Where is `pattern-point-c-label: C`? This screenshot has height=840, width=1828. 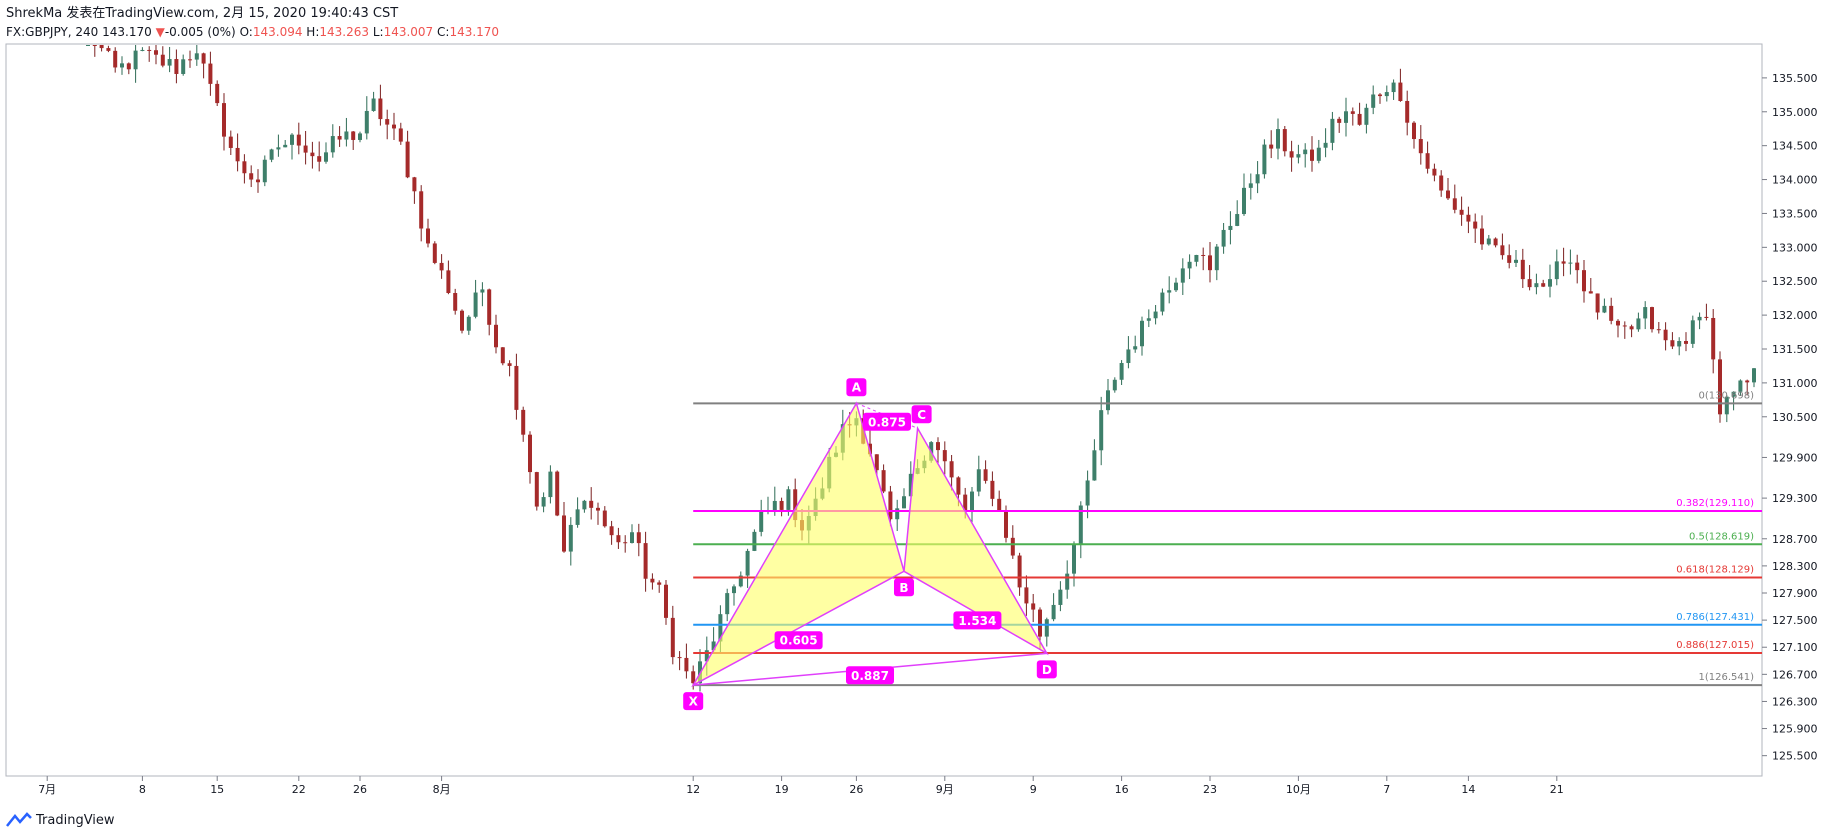 pattern-point-c-label: C is located at coordinates (921, 414).